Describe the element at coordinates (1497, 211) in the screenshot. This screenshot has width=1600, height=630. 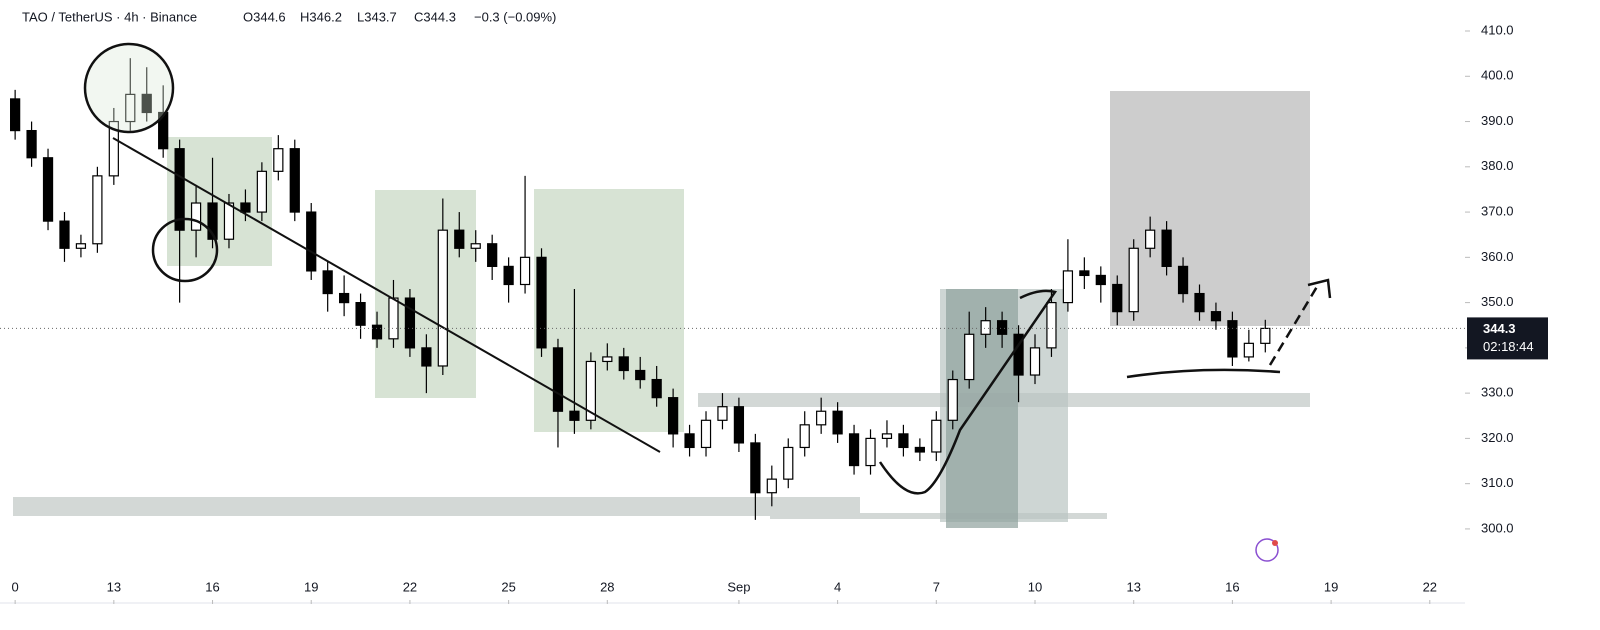
I see `y-tick-label: 370.0` at that location.